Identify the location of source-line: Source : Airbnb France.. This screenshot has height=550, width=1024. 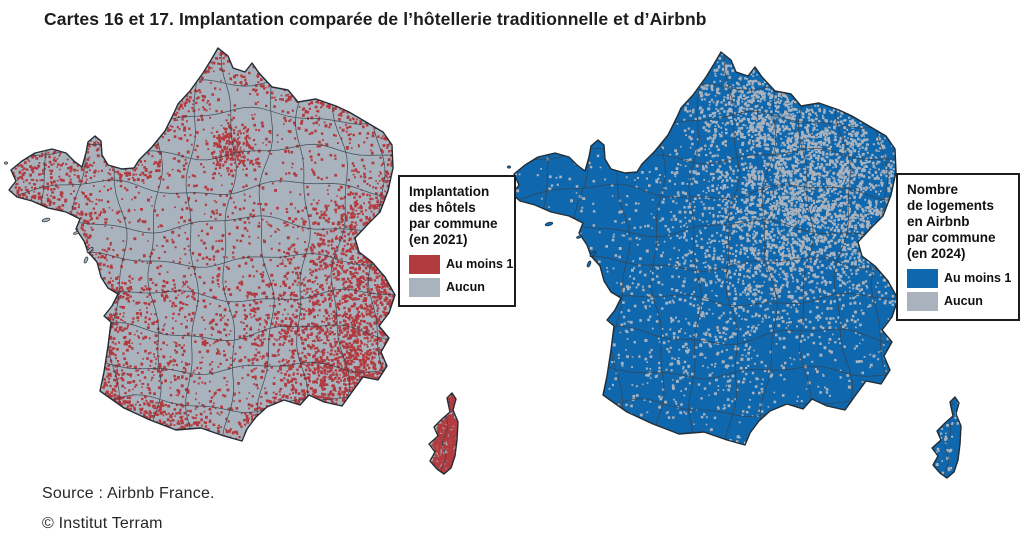
(128, 493).